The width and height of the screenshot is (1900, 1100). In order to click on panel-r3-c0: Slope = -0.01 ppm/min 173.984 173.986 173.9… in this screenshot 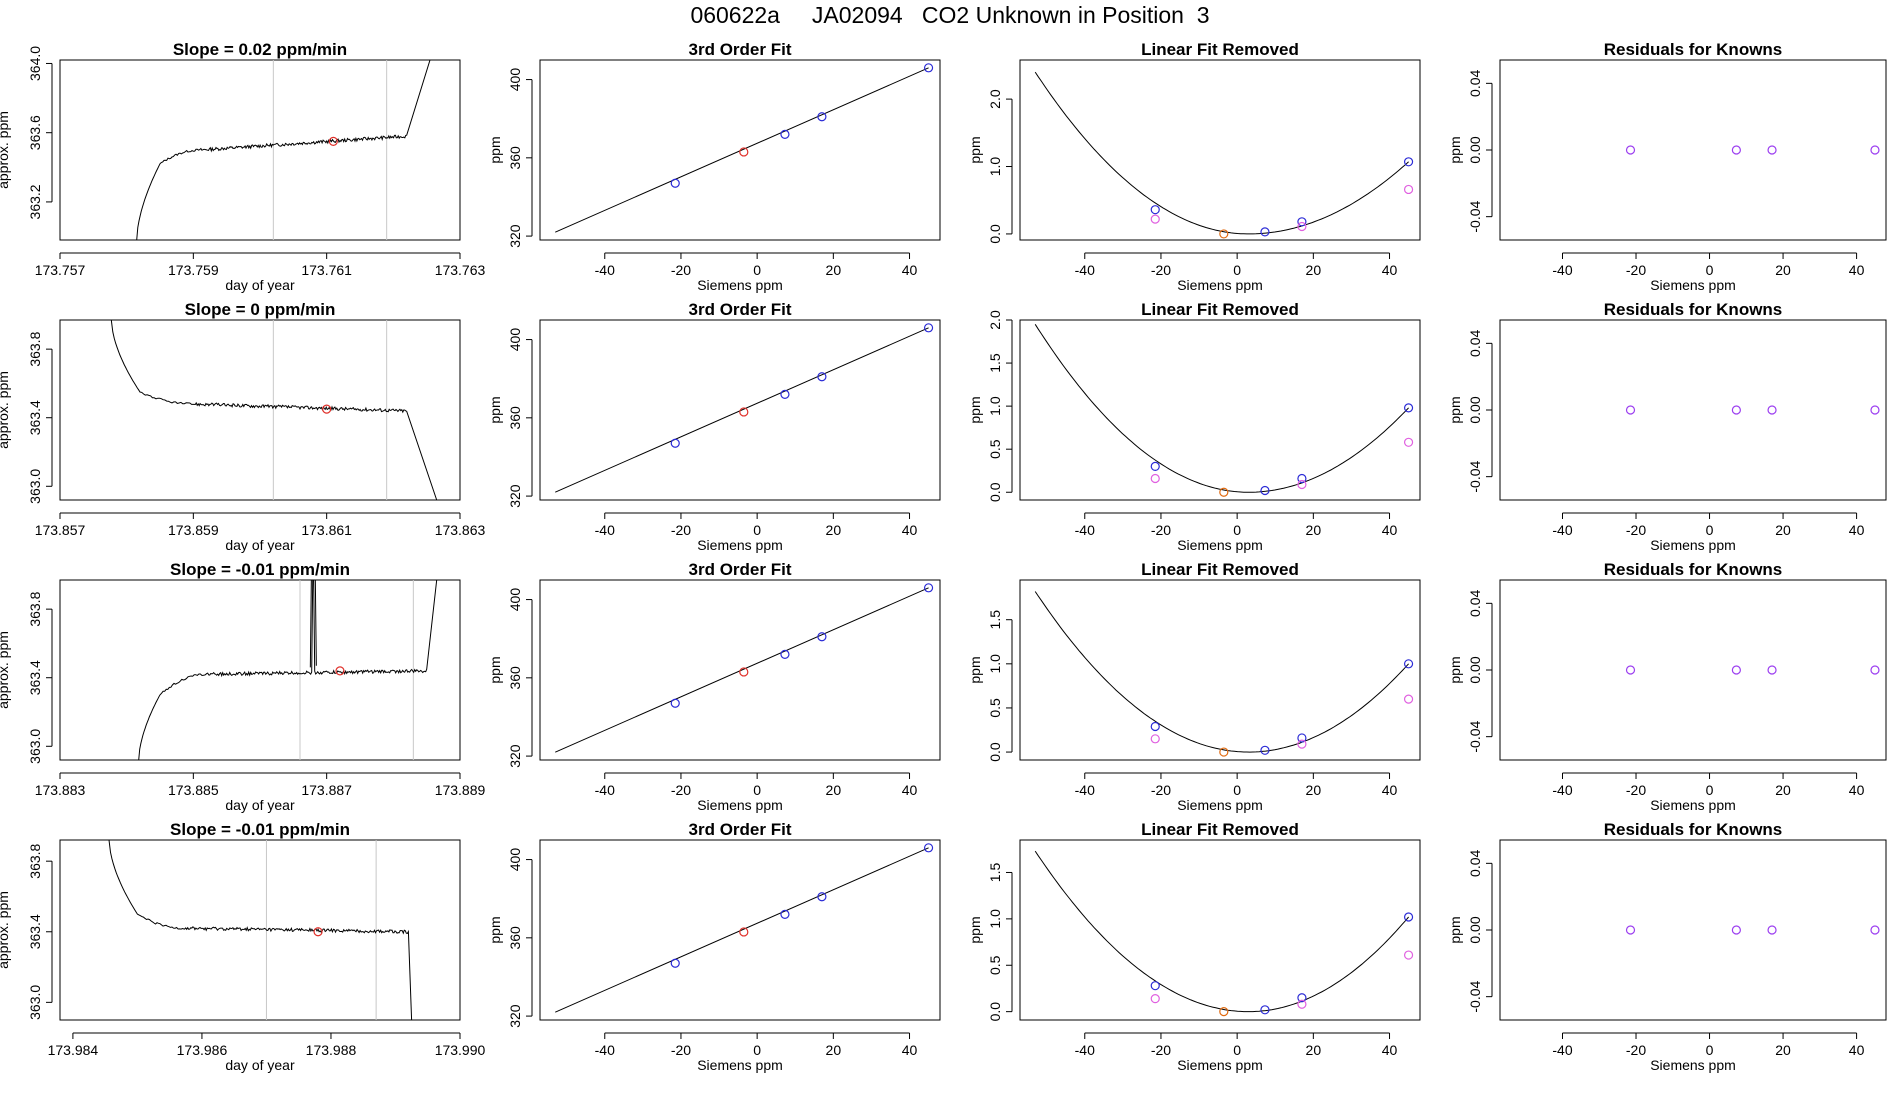, I will do `click(243, 946)`.